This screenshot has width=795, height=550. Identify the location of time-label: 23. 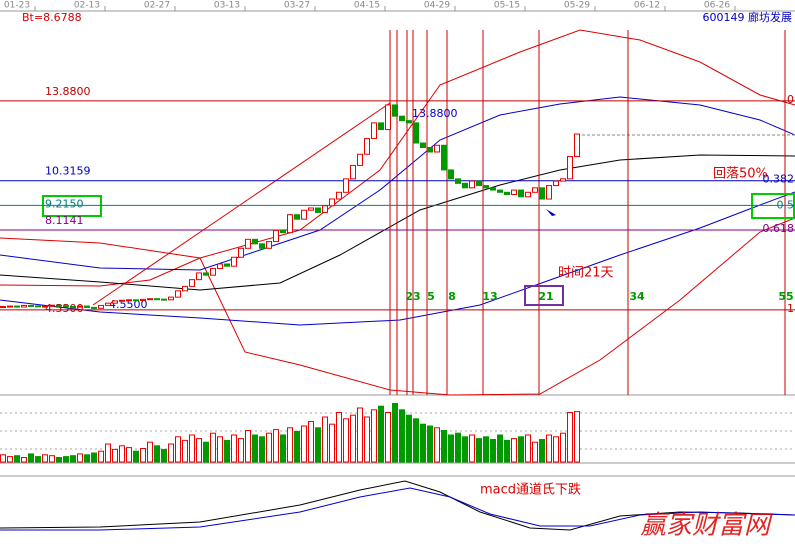
(412, 296).